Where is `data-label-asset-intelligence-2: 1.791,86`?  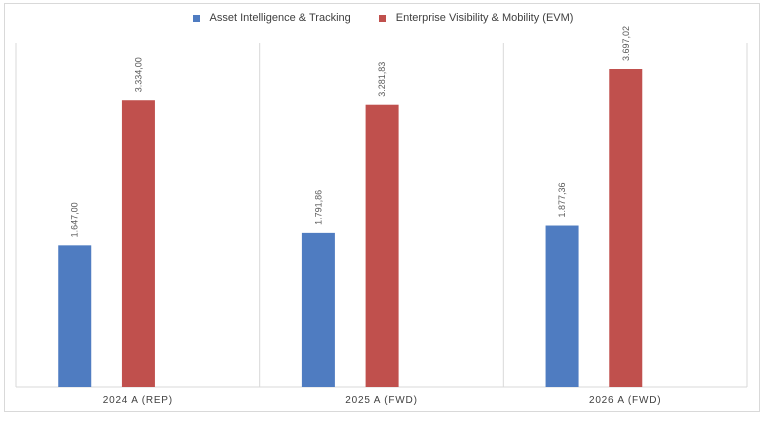
data-label-asset-intelligence-2: 1.791,86 is located at coordinates (318, 207).